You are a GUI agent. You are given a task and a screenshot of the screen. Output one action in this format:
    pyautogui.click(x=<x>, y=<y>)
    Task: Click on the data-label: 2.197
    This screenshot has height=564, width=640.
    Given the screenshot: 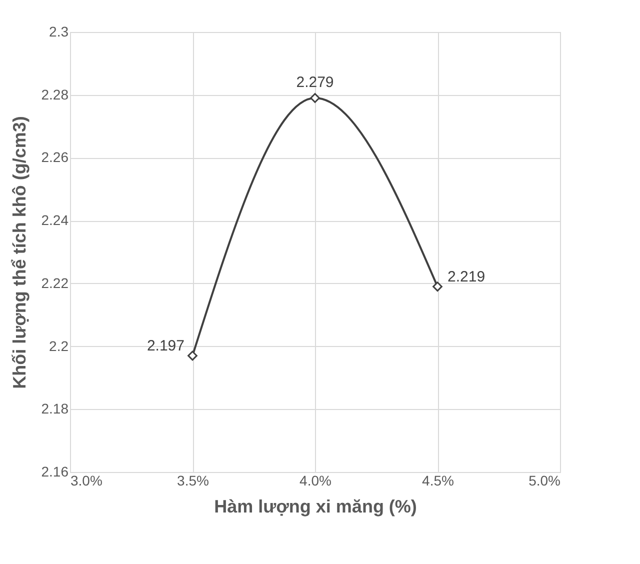 What is the action you would take?
    pyautogui.click(x=165, y=346)
    